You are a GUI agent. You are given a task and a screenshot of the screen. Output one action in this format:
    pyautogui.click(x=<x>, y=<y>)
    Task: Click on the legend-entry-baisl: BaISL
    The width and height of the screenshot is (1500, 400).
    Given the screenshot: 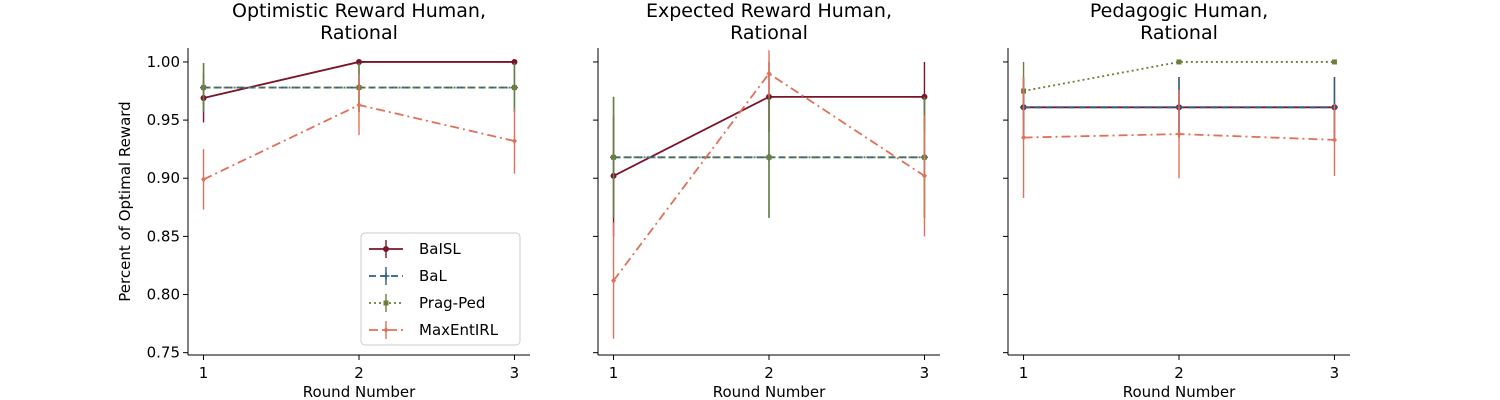 What is the action you would take?
    pyautogui.click(x=415, y=249)
    